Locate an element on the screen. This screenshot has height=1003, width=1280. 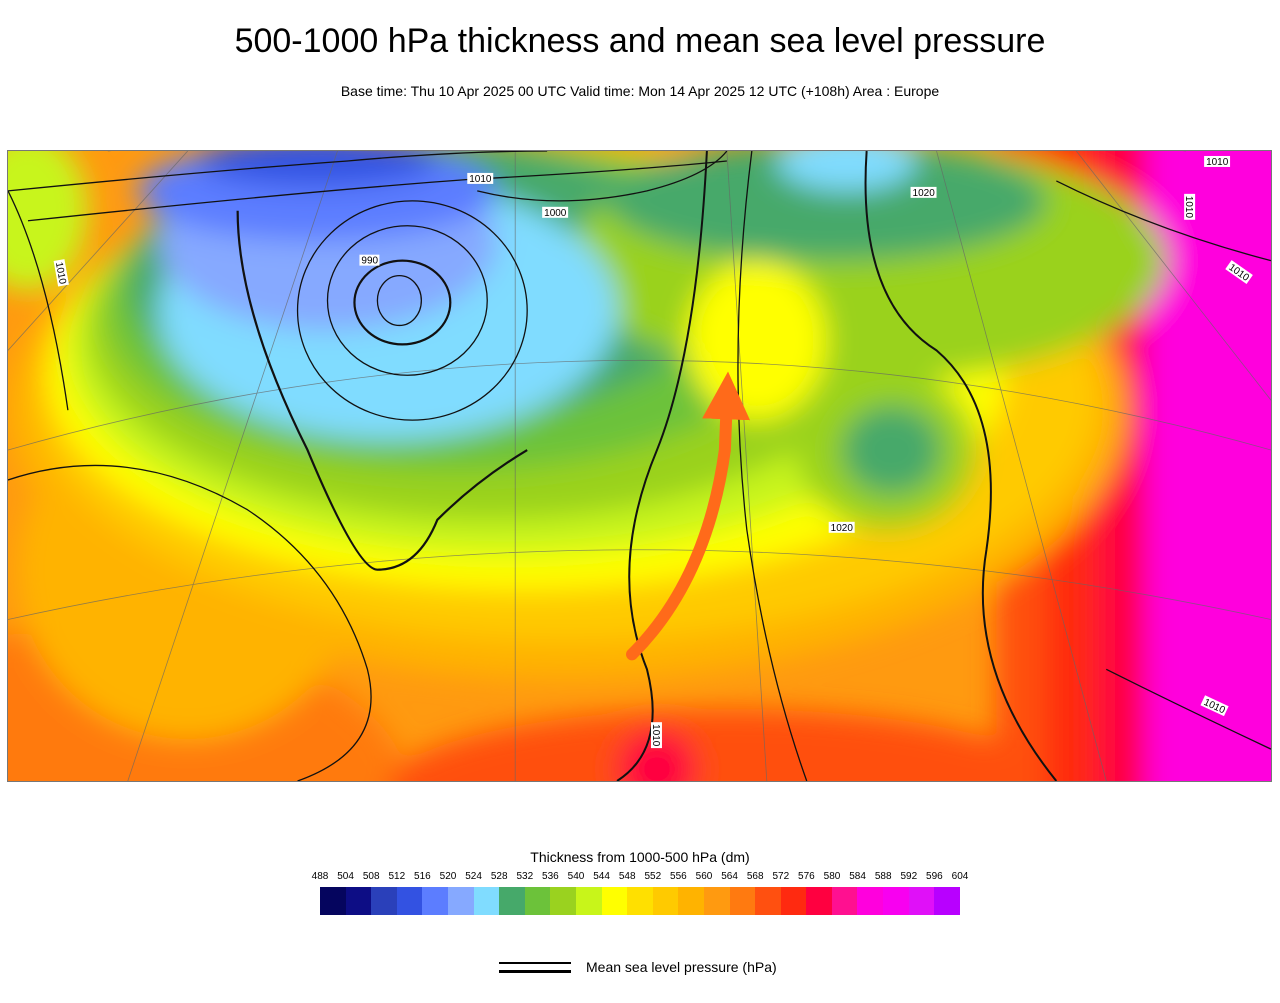
colorbar-tick-label: 544 is located at coordinates (601, 876).